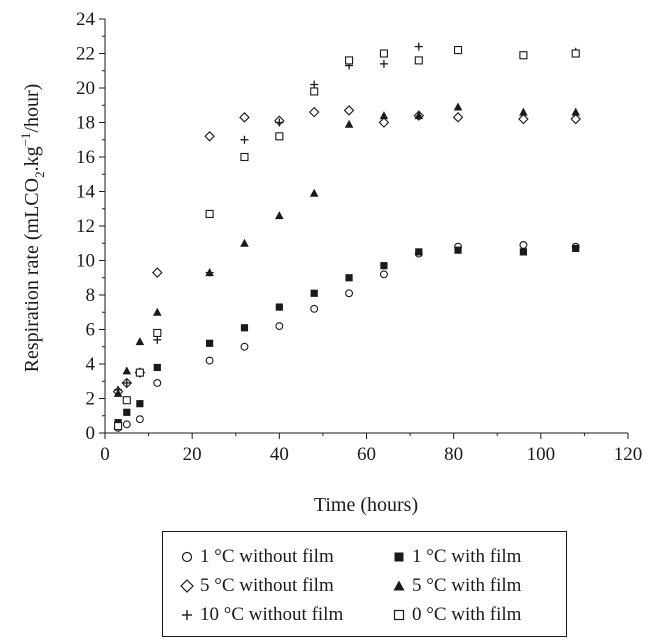 Image resolution: width=658 pixels, height=640 pixels. Describe the element at coordinates (366, 454) in the screenshot. I see `x-tick-label: 60` at that location.